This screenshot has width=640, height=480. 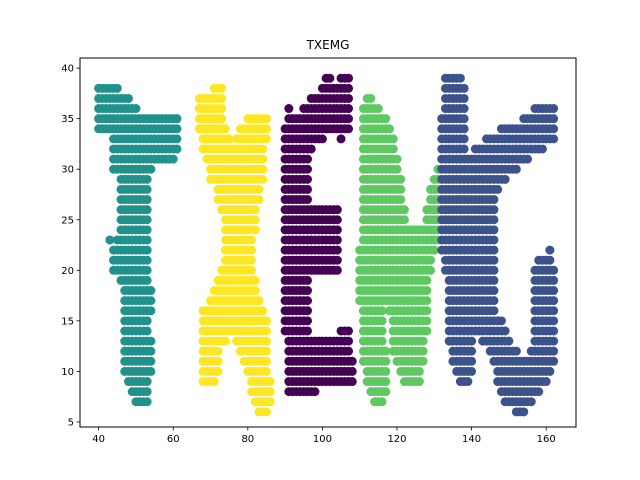 I want to click on y-tick-label: 15, so click(x=67, y=321).